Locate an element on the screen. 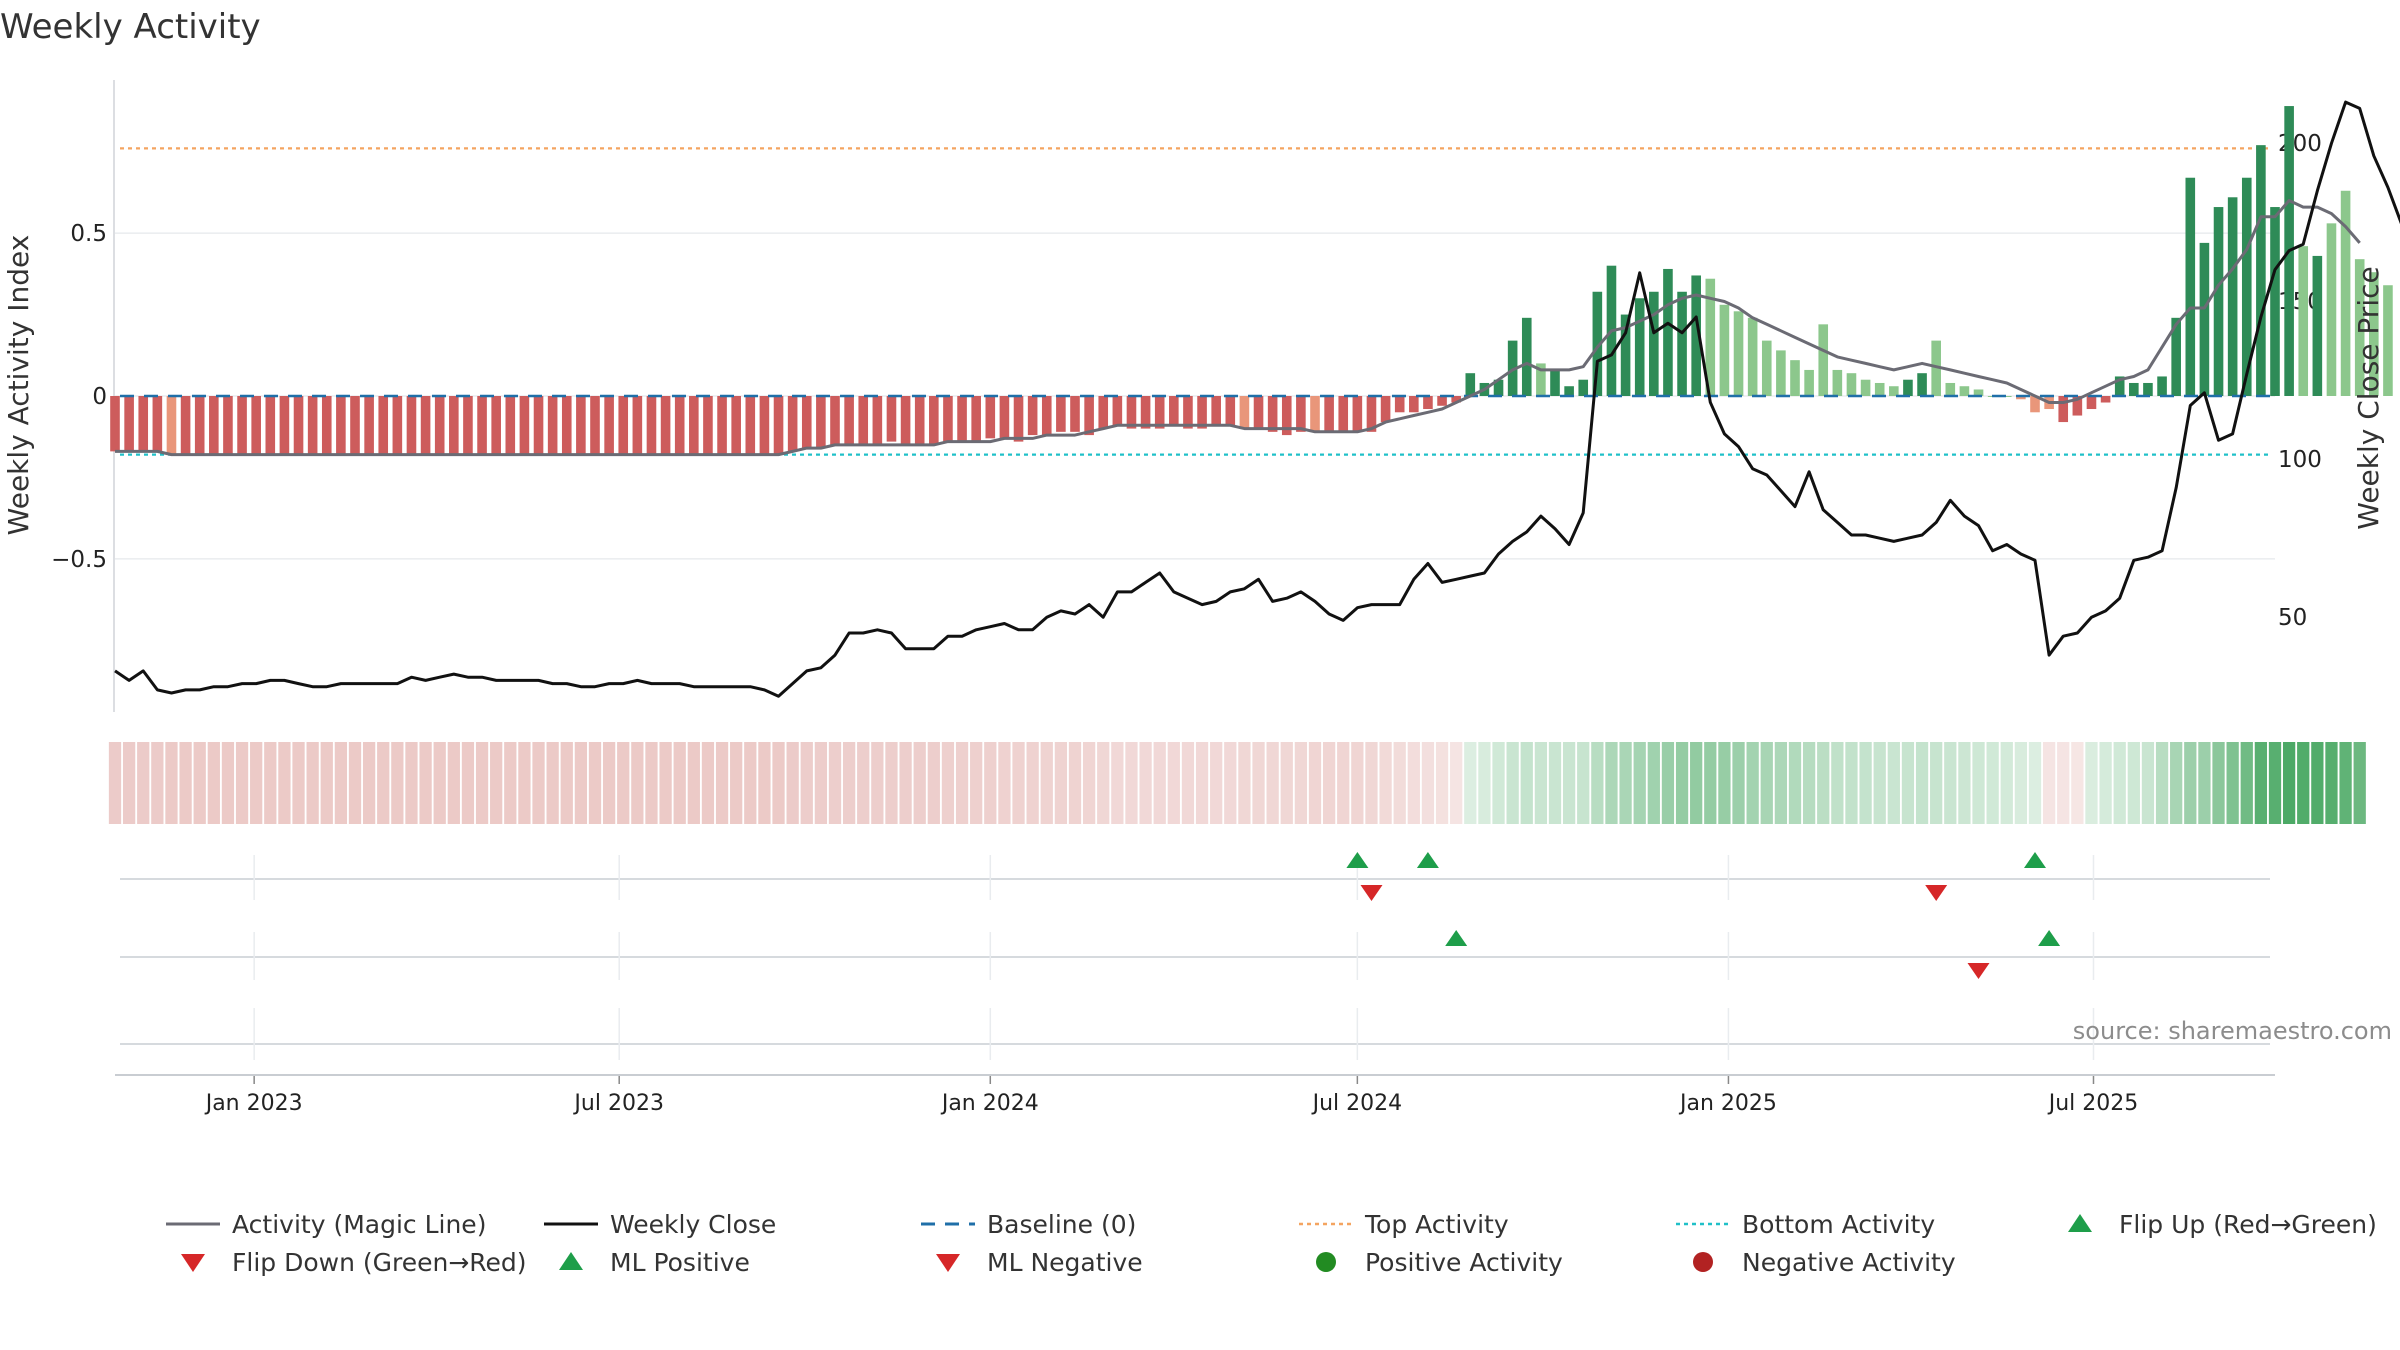  x-tick-label: Jan 2025 is located at coordinates (1727, 1103).